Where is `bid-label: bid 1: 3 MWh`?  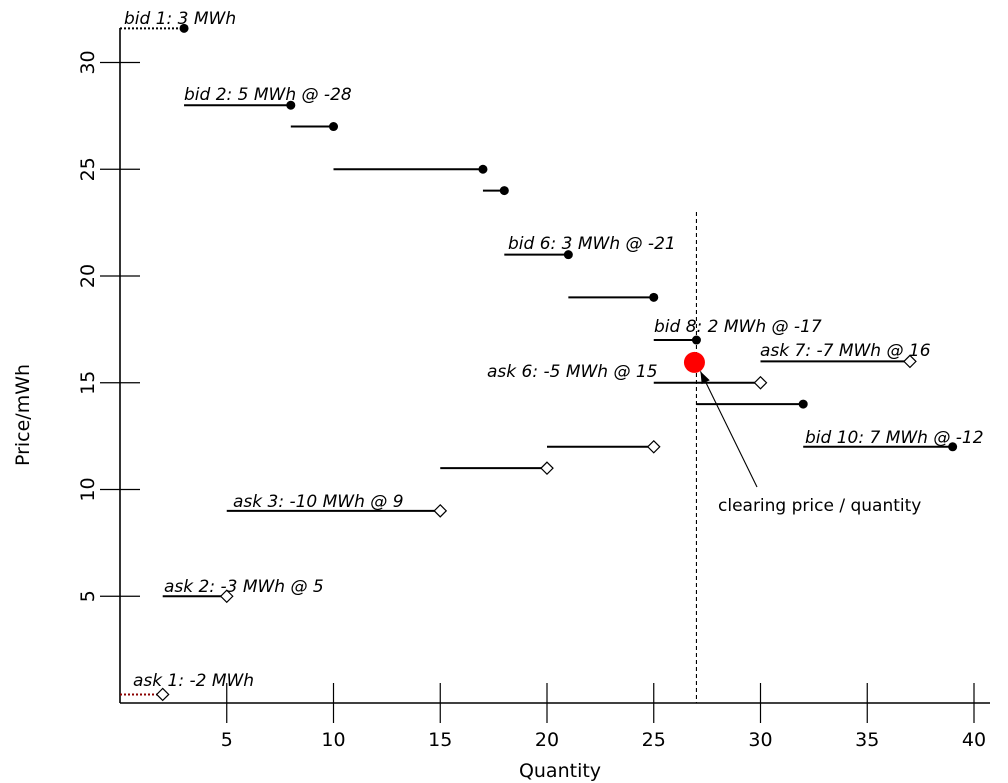 bid-label: bid 1: 3 MWh is located at coordinates (180, 19).